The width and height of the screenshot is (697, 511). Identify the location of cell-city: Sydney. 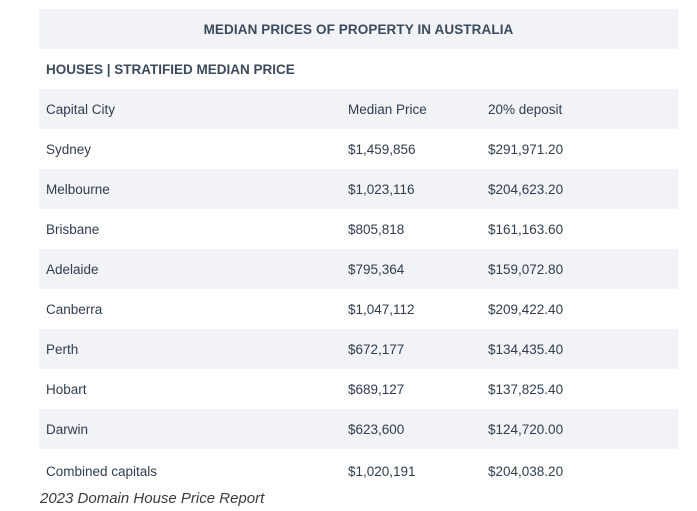
(69, 149).